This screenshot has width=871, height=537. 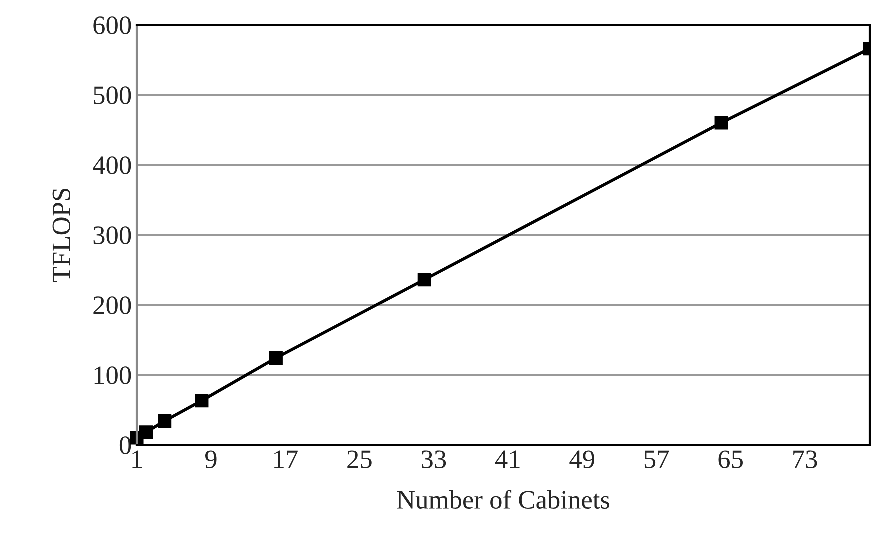 I want to click on x-tick-label: 1, so click(x=137, y=459).